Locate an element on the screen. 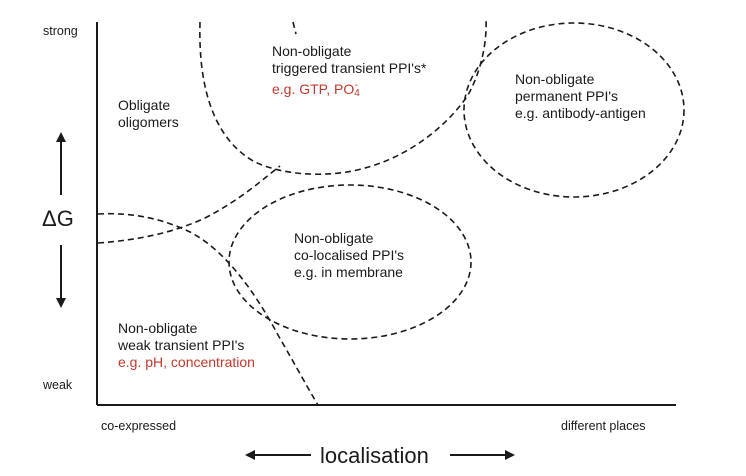  permanent-region-boundary is located at coordinates (574, 110).